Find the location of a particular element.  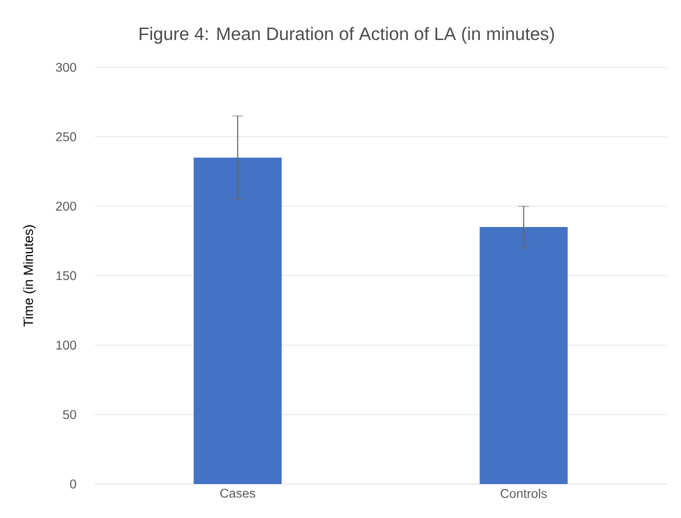

y-tick-label: 50 is located at coordinates (69, 415).